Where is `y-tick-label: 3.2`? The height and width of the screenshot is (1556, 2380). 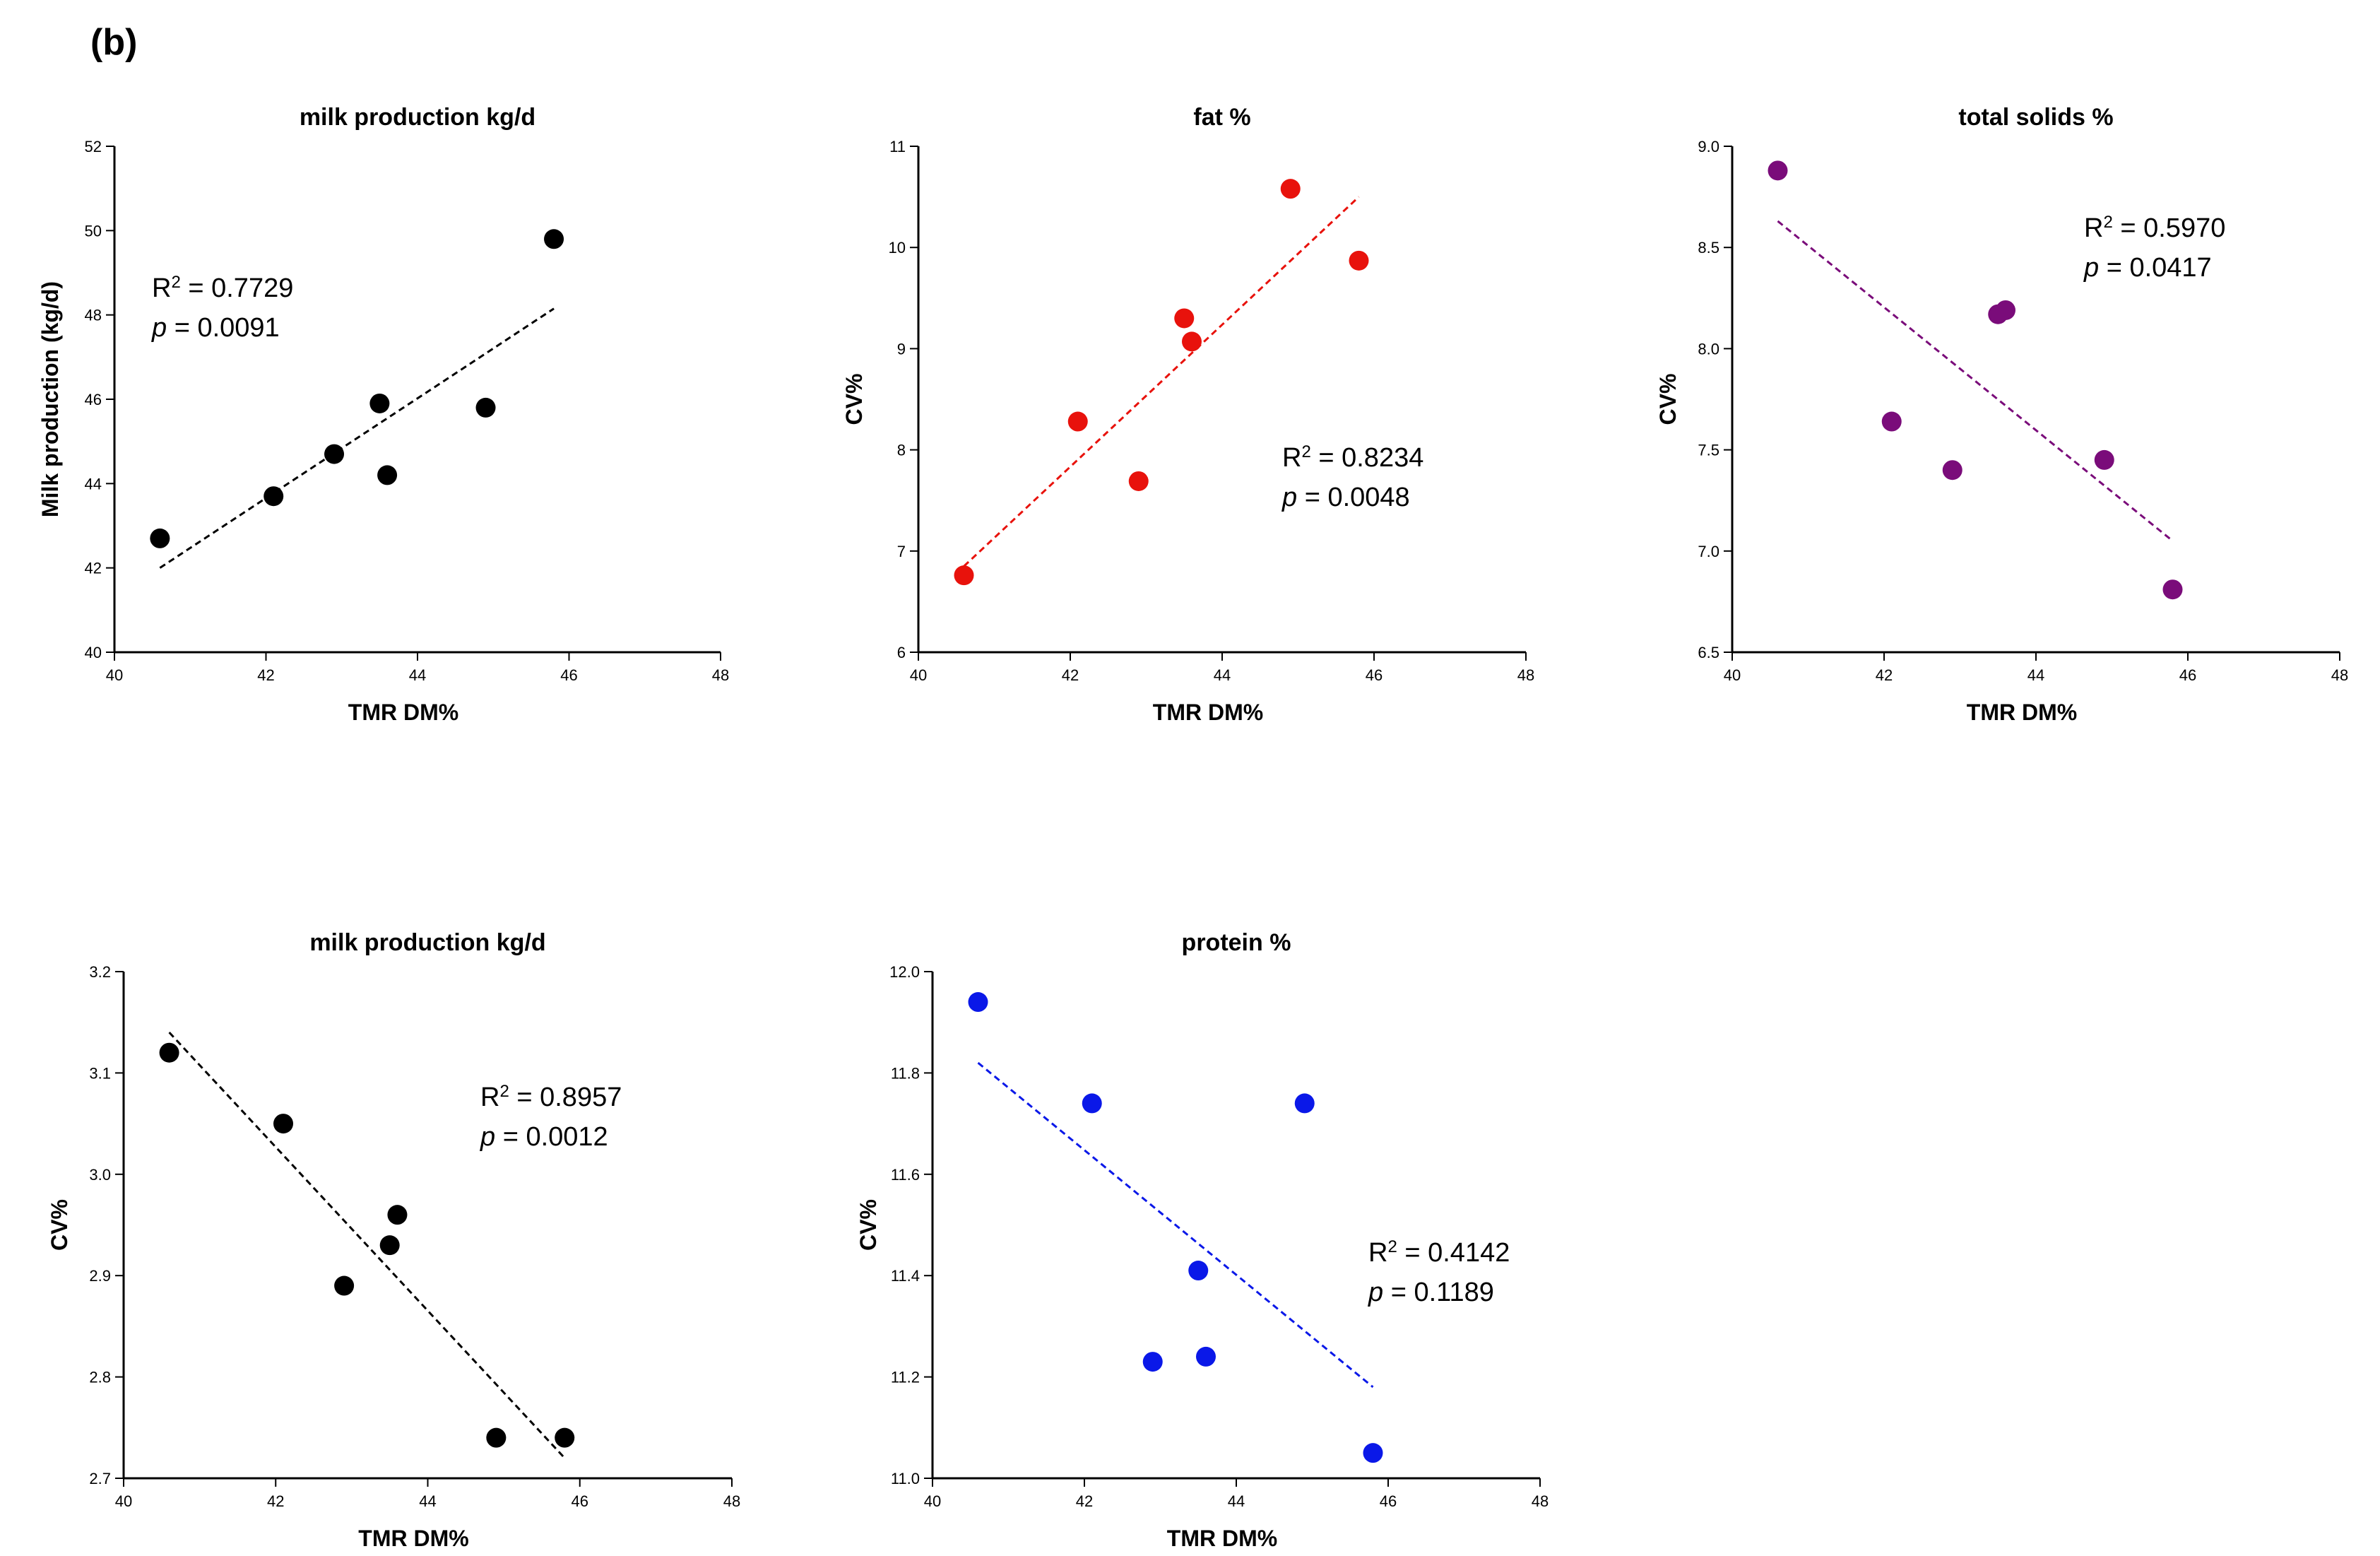
y-tick-label: 3.2 is located at coordinates (100, 972).